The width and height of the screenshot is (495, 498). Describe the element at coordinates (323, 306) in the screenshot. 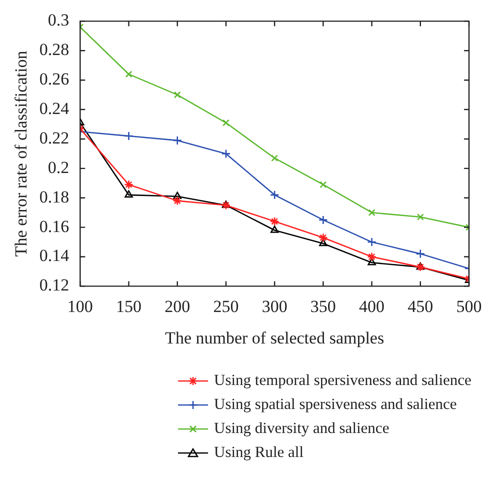

I see `x-tick-label: 350` at that location.